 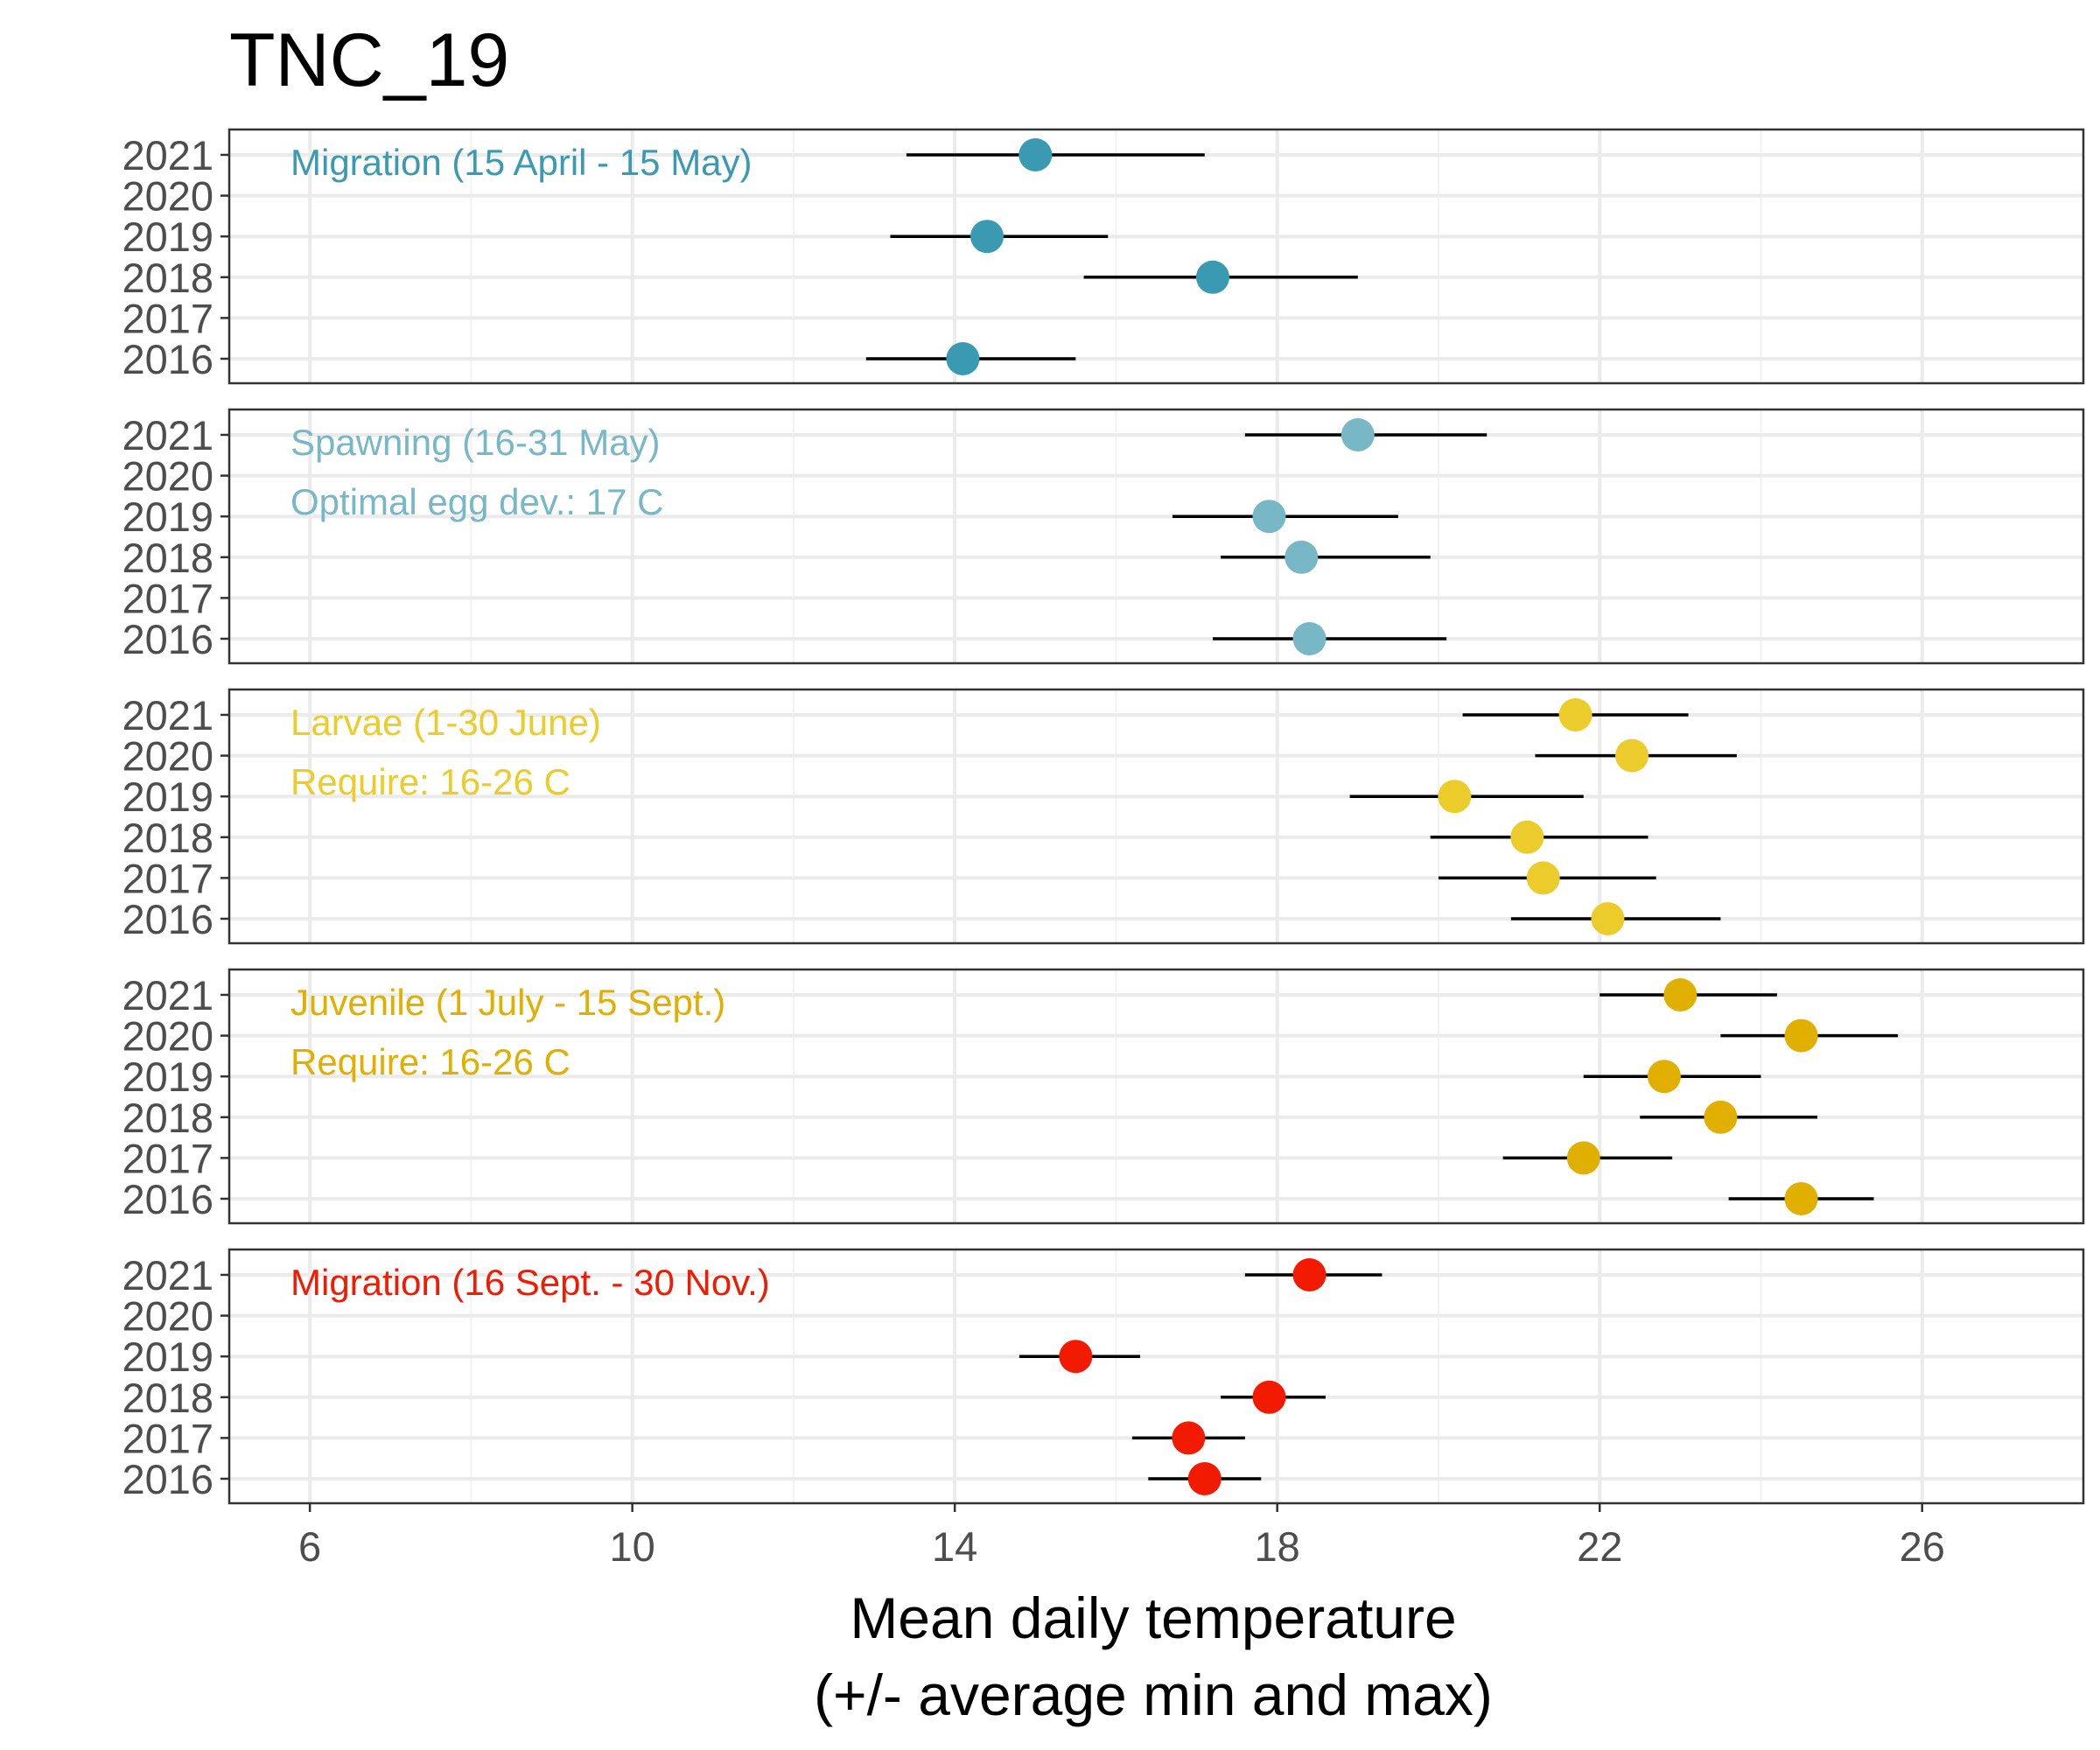 What do you see at coordinates (475, 442) in the screenshot?
I see `panel-annotation: Spawning (16-31 May)` at bounding box center [475, 442].